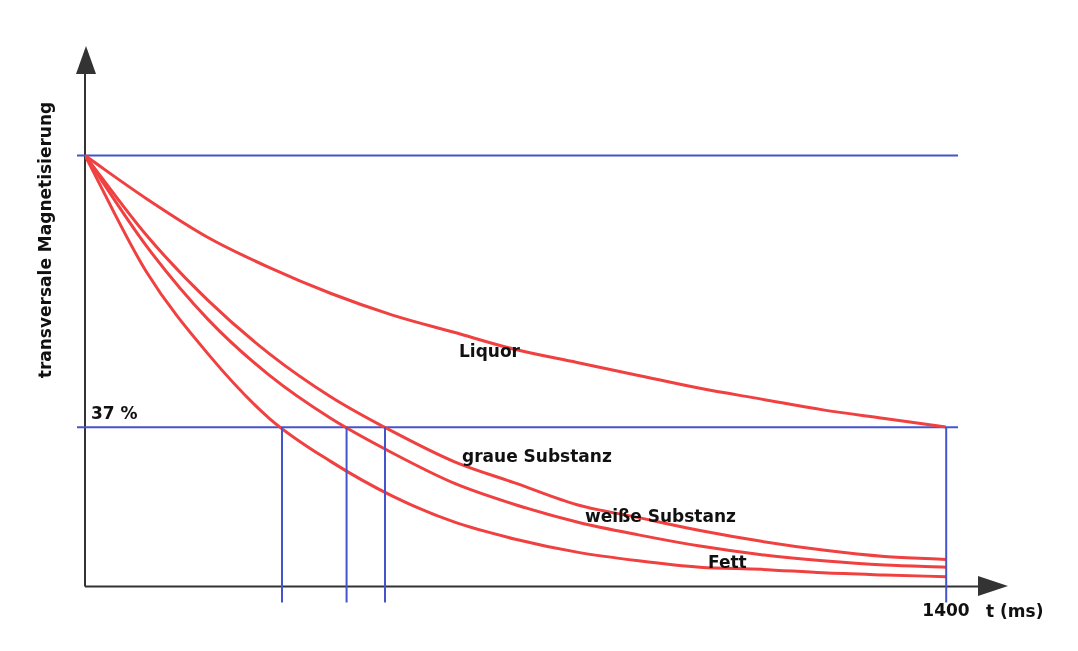  I want to click on x-axis-title: t (ms), so click(1015, 611).